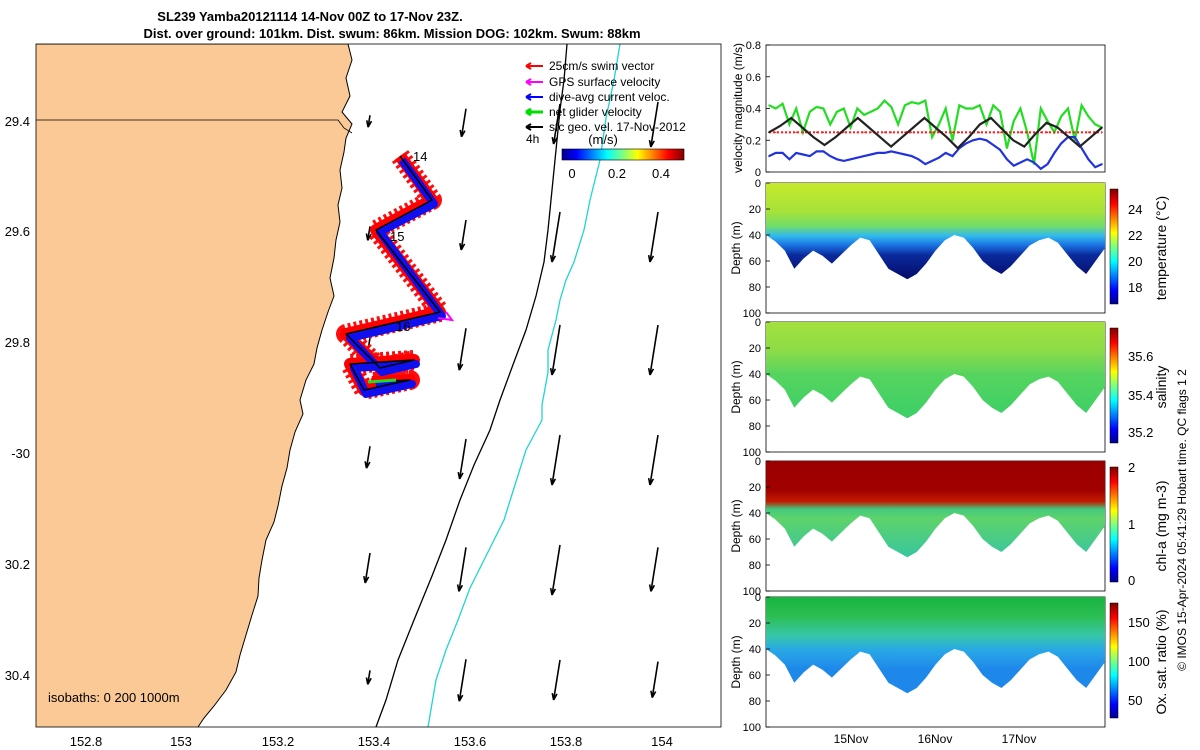 The width and height of the screenshot is (1200, 750). What do you see at coordinates (1161, 387) in the screenshot?
I see `salinity-cbar-label: salinity` at bounding box center [1161, 387].